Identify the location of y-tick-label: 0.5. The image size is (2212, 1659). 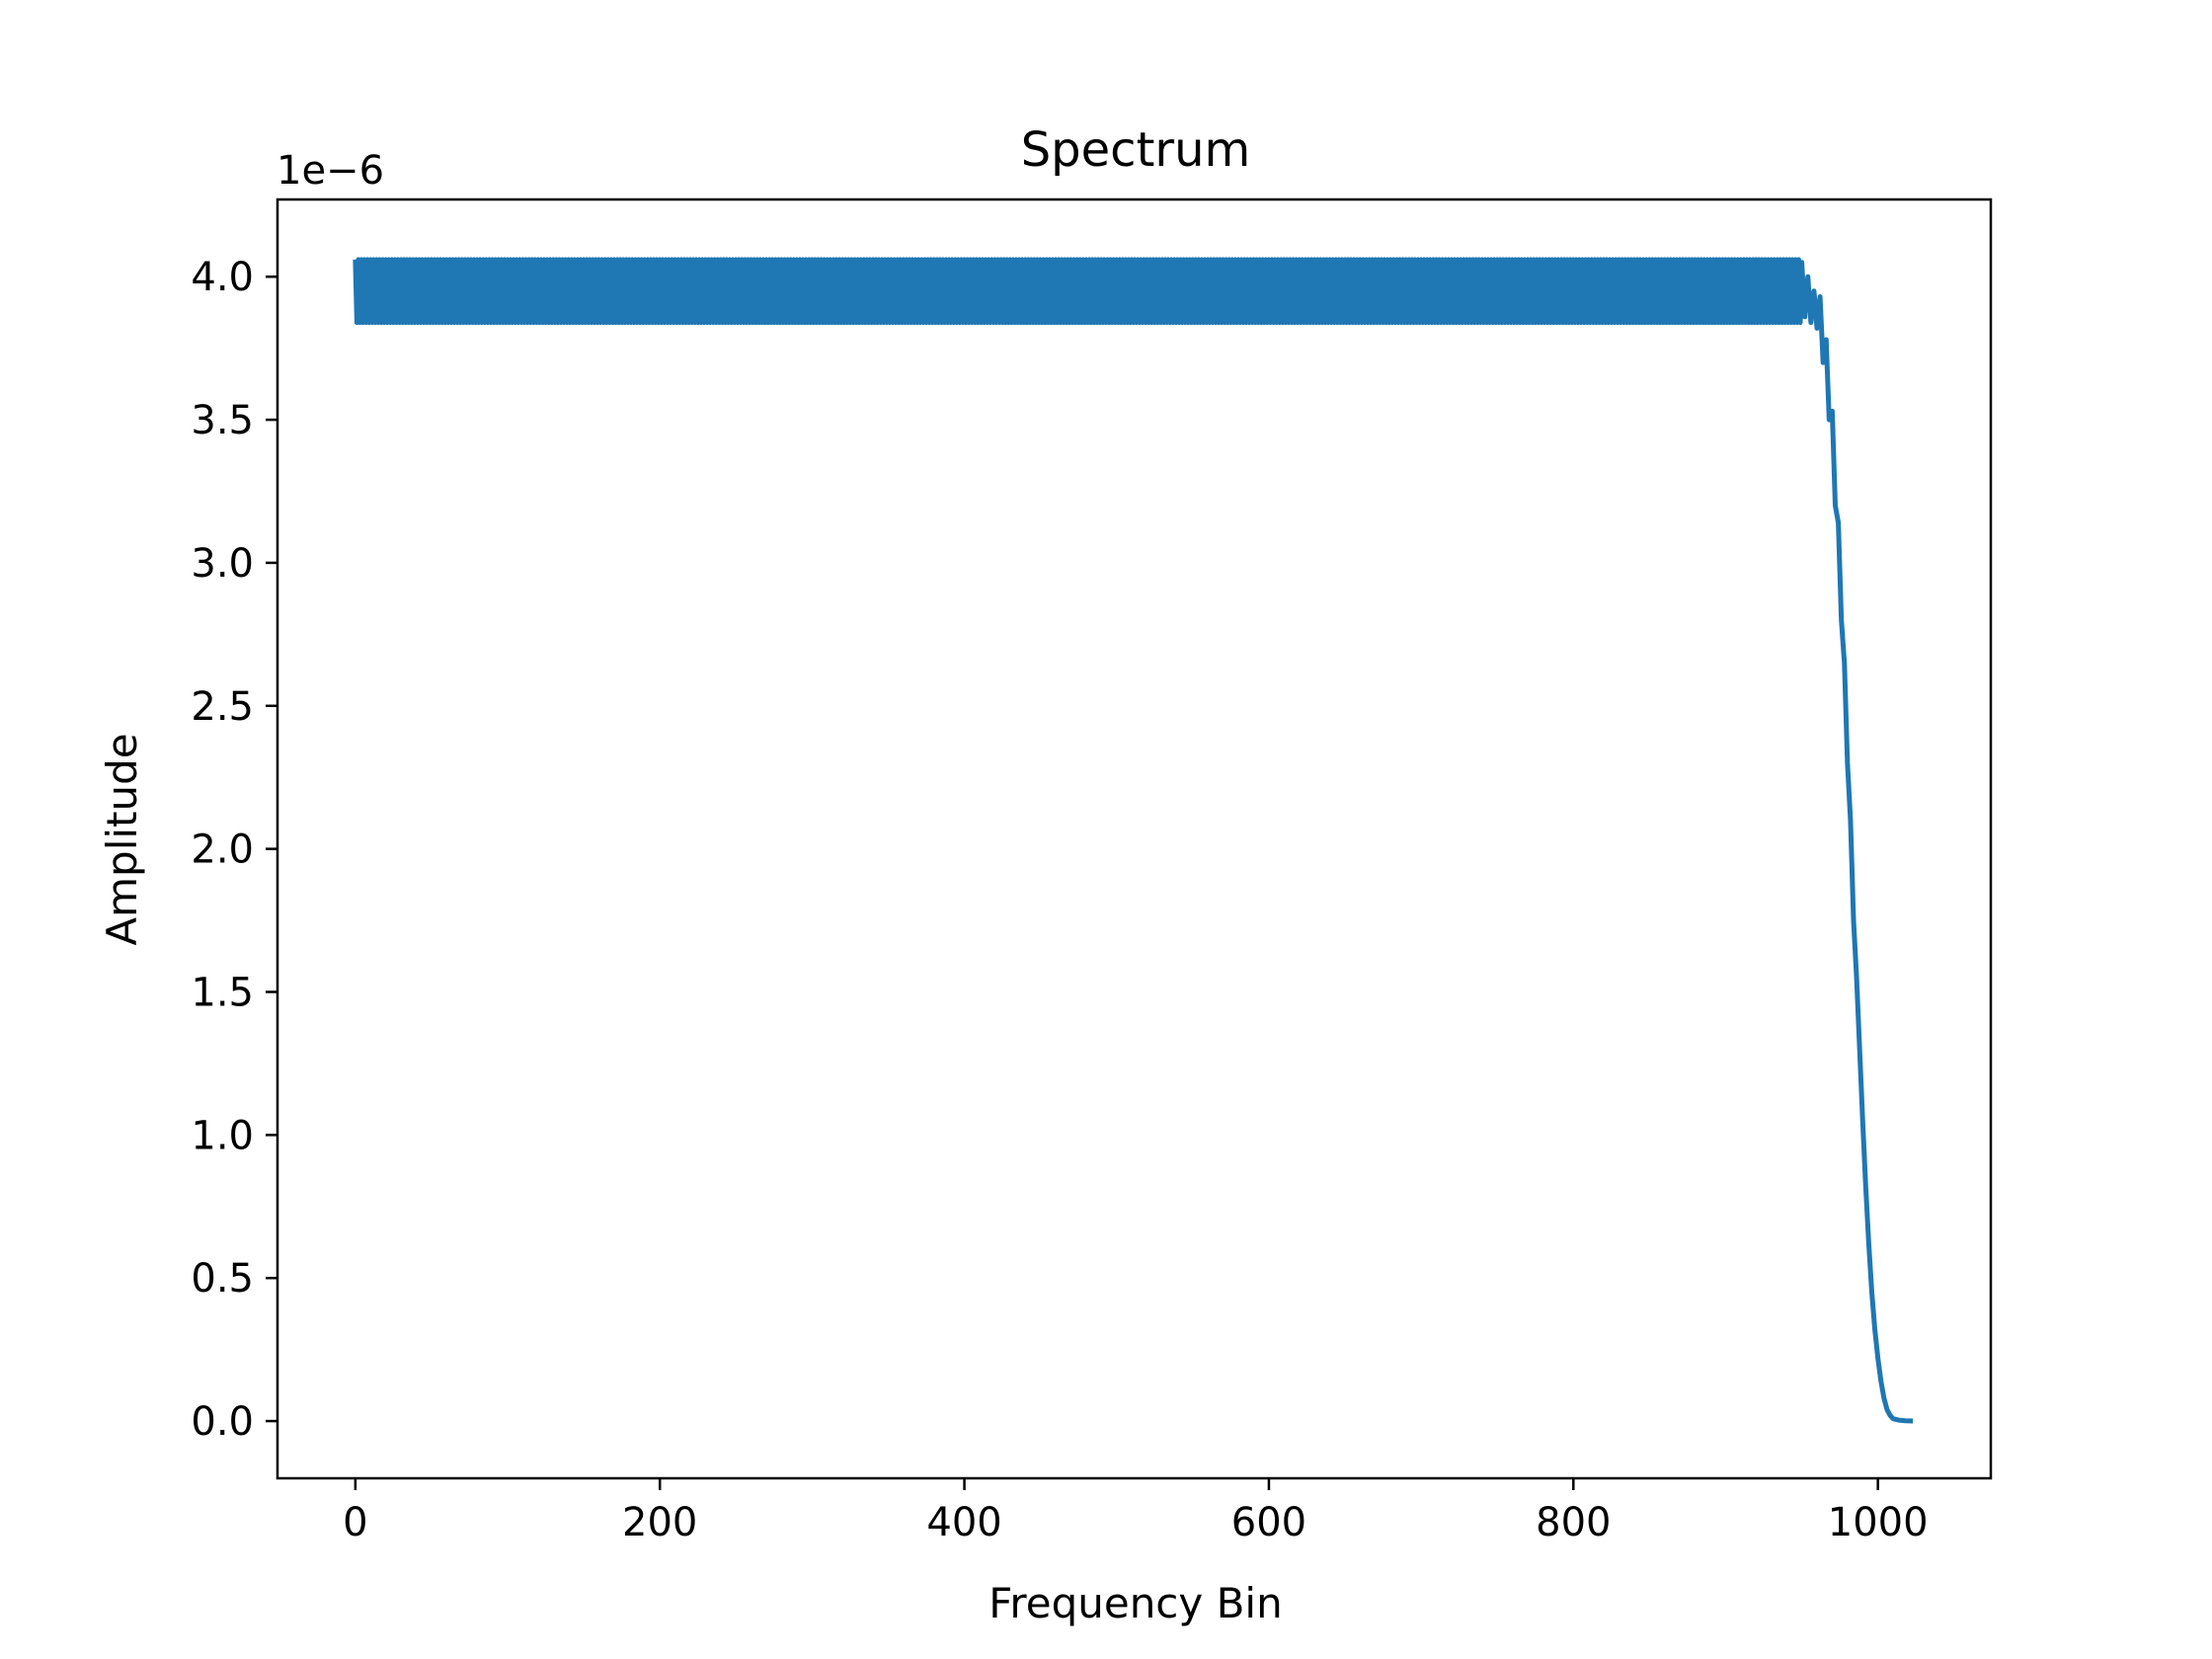
(223, 1279).